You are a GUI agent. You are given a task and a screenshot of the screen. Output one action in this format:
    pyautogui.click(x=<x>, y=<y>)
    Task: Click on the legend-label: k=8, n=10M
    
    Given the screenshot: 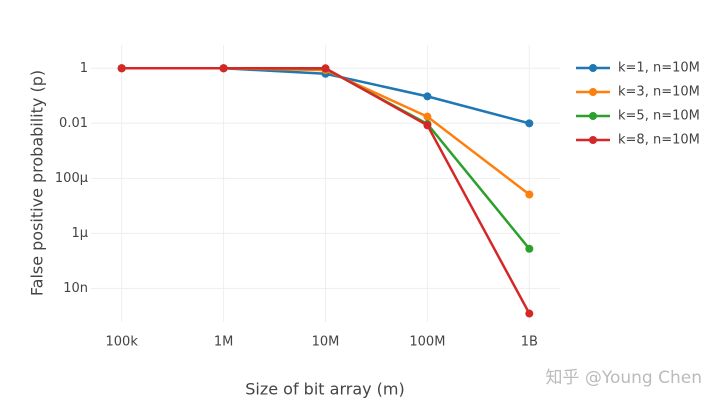 What is the action you would take?
    pyautogui.click(x=659, y=140)
    